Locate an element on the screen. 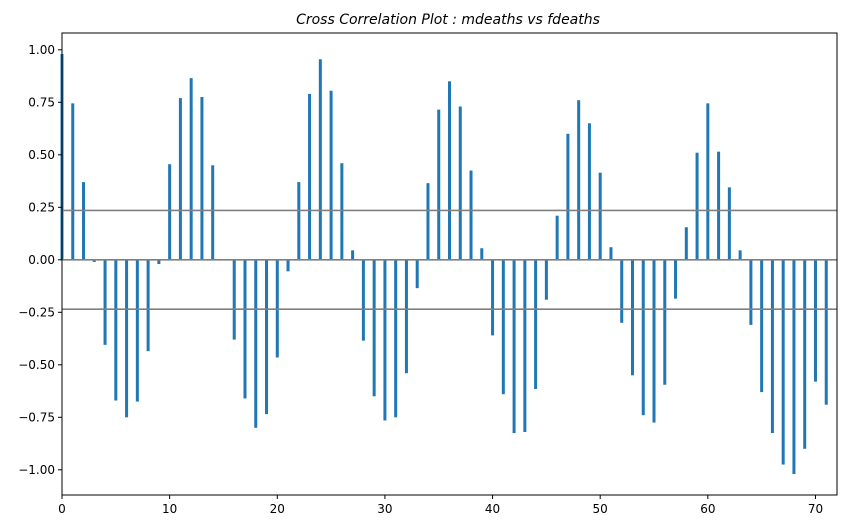 Image resolution: width=847 pixels, height=528 pixels. y-tick-label: −0.75 is located at coordinates (36, 417).